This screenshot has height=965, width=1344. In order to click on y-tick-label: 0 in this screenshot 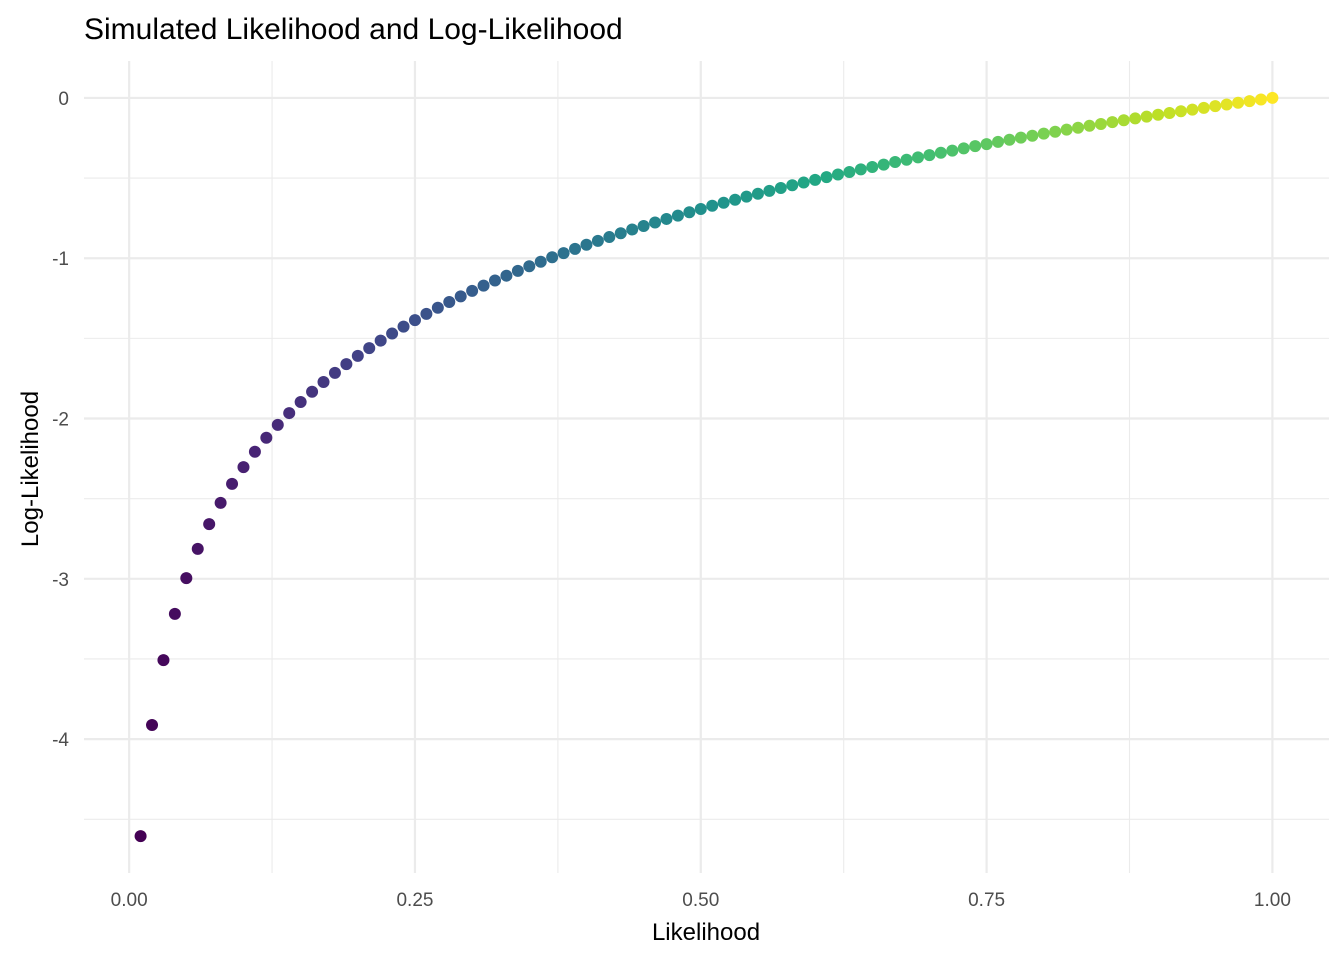, I will do `click(63, 99)`.